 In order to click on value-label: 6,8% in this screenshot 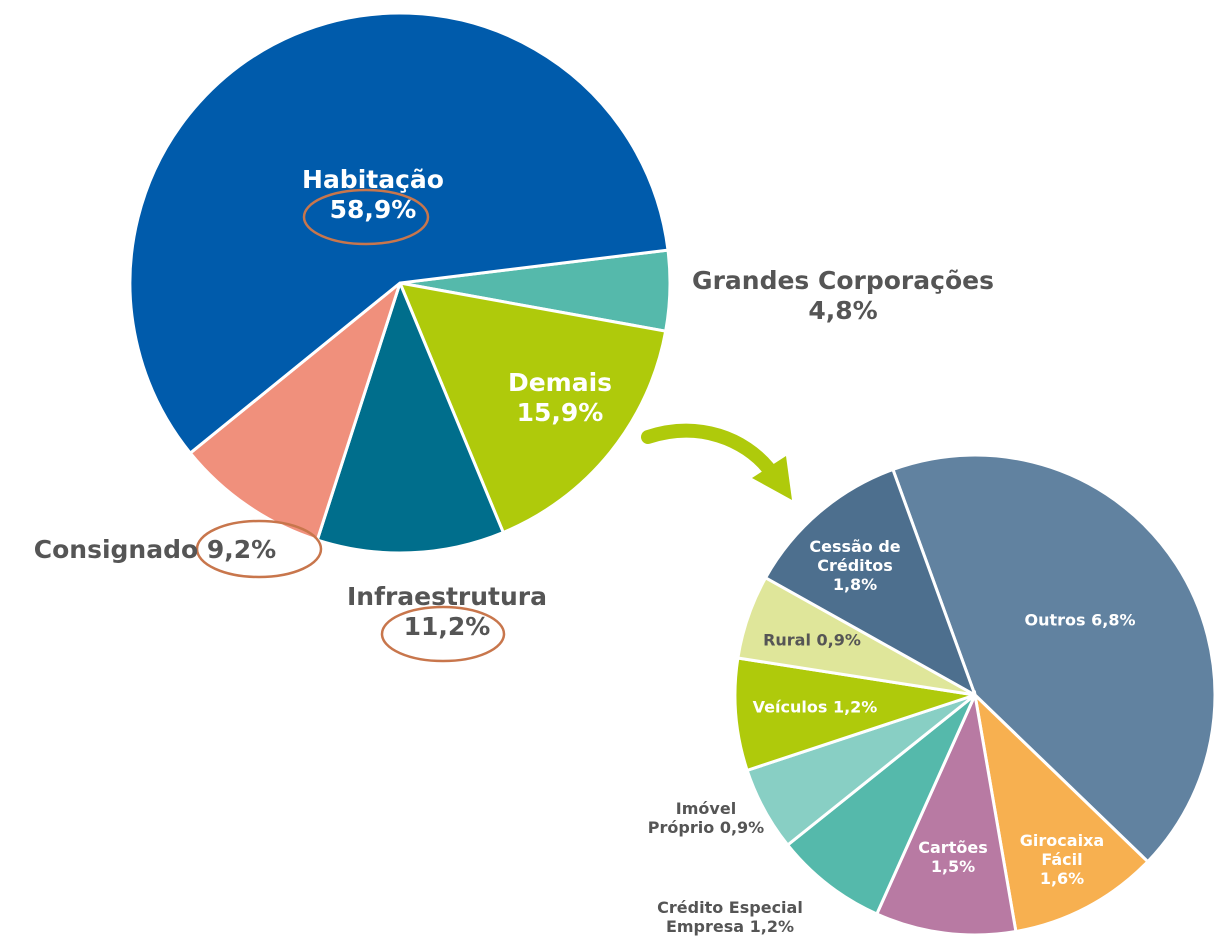, I will do `click(1113, 620)`.